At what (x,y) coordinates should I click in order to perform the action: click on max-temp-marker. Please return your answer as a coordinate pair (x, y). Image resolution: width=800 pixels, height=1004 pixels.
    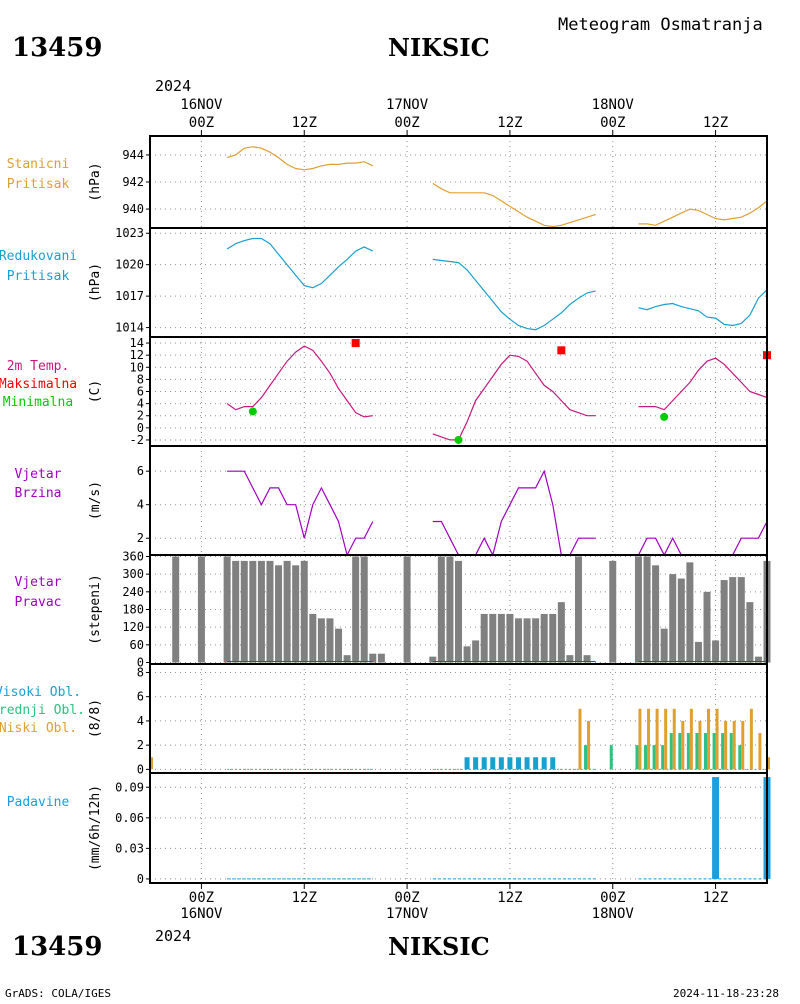
    Looking at the image, I should click on (355, 343).